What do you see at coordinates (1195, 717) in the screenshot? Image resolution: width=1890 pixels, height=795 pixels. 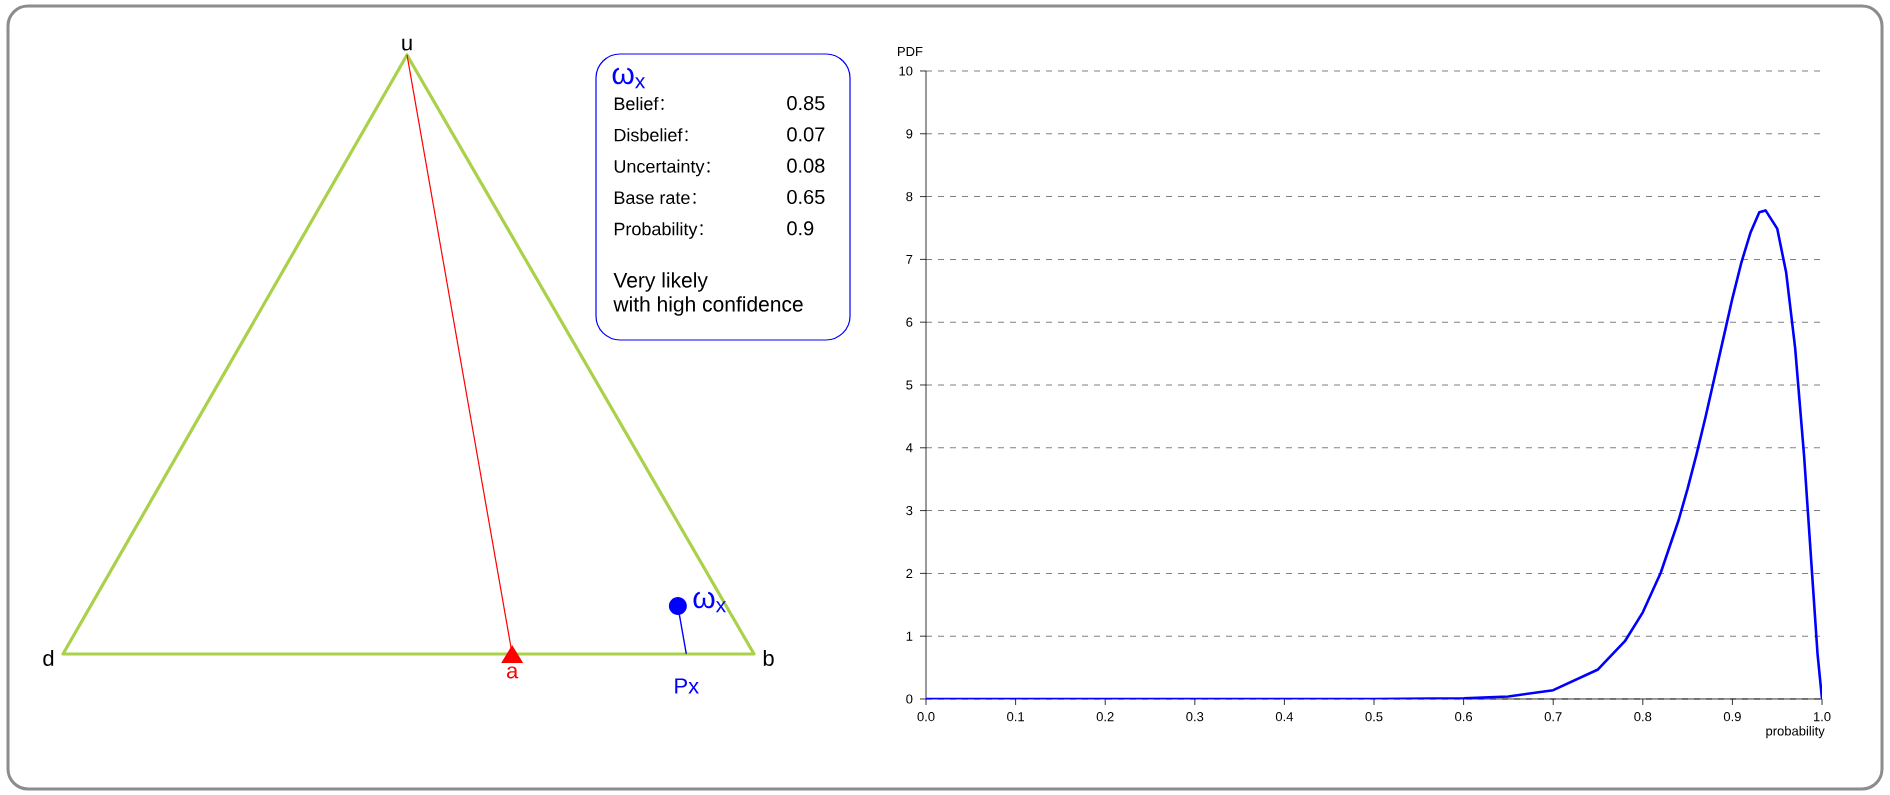 I see `x-tick-label: 0.3` at bounding box center [1195, 717].